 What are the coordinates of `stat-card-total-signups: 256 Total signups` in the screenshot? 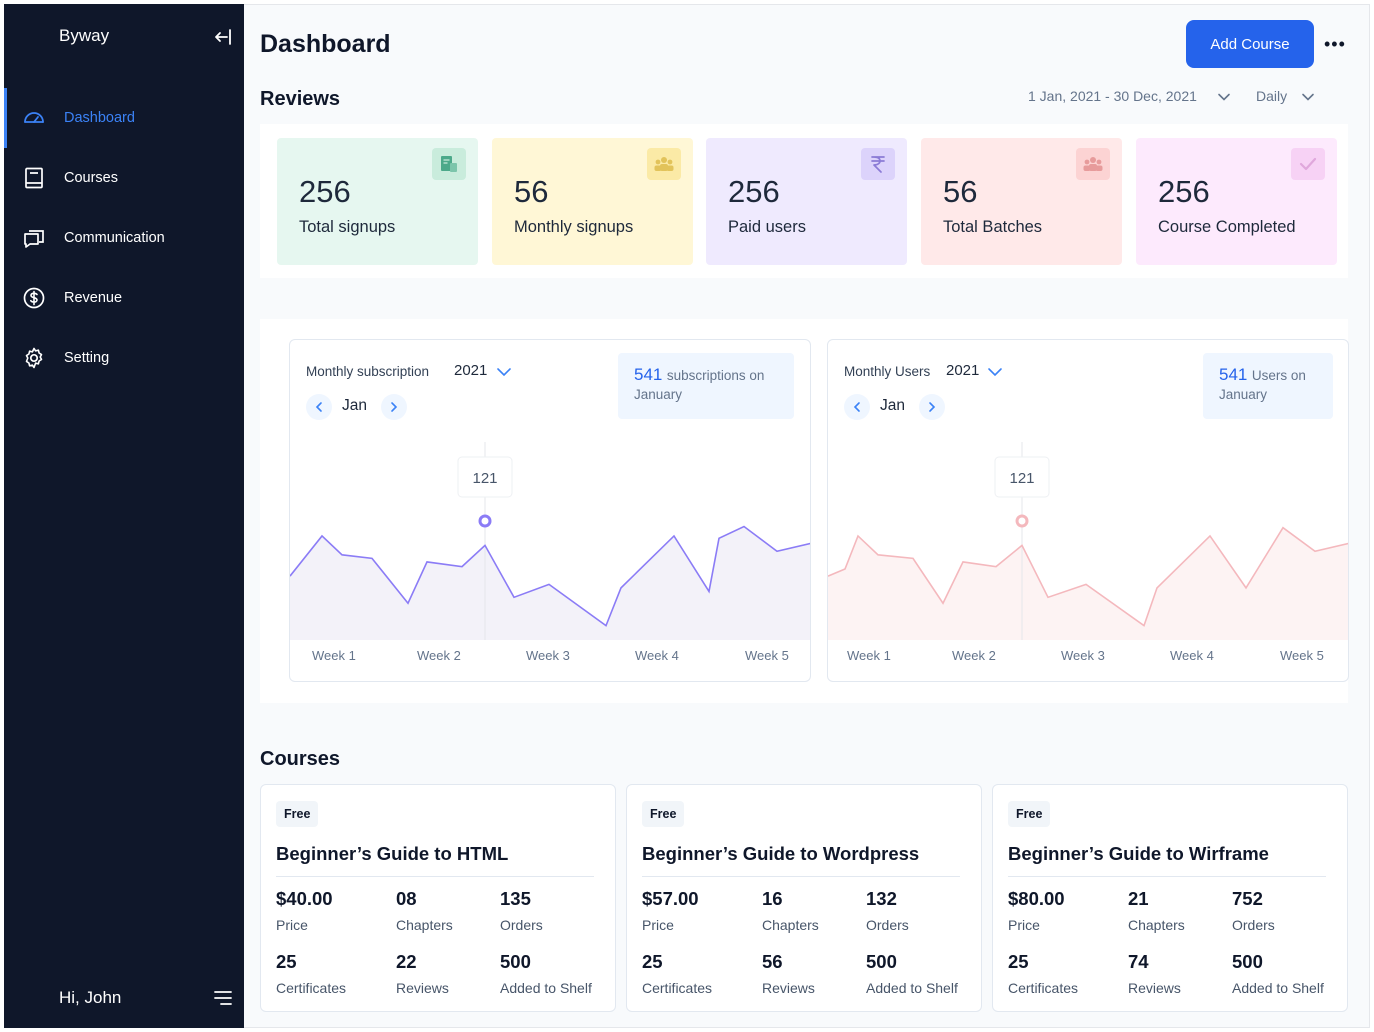 It's located at (377, 201).